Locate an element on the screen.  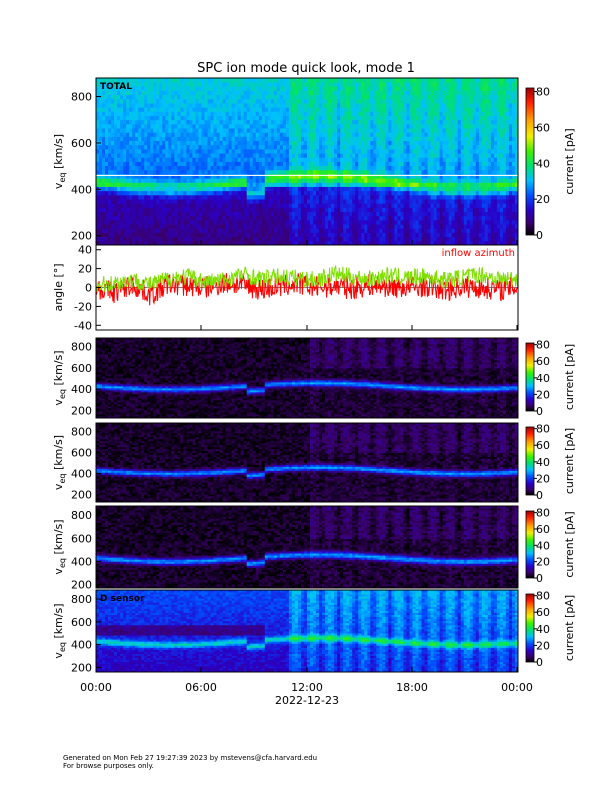
footer-disclaimer-line: For browse purposes only. is located at coordinates (190, 766).